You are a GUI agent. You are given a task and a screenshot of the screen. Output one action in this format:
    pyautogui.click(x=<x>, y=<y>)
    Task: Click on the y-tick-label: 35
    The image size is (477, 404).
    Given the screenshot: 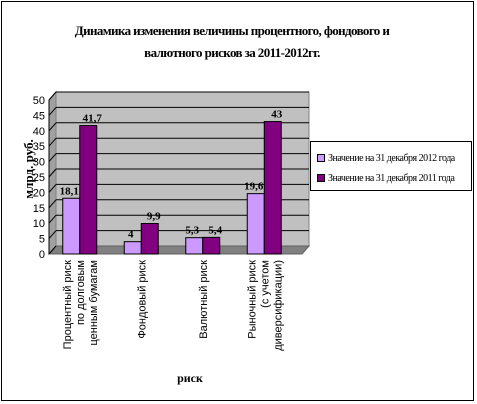 What is the action you would take?
    pyautogui.click(x=39, y=147)
    